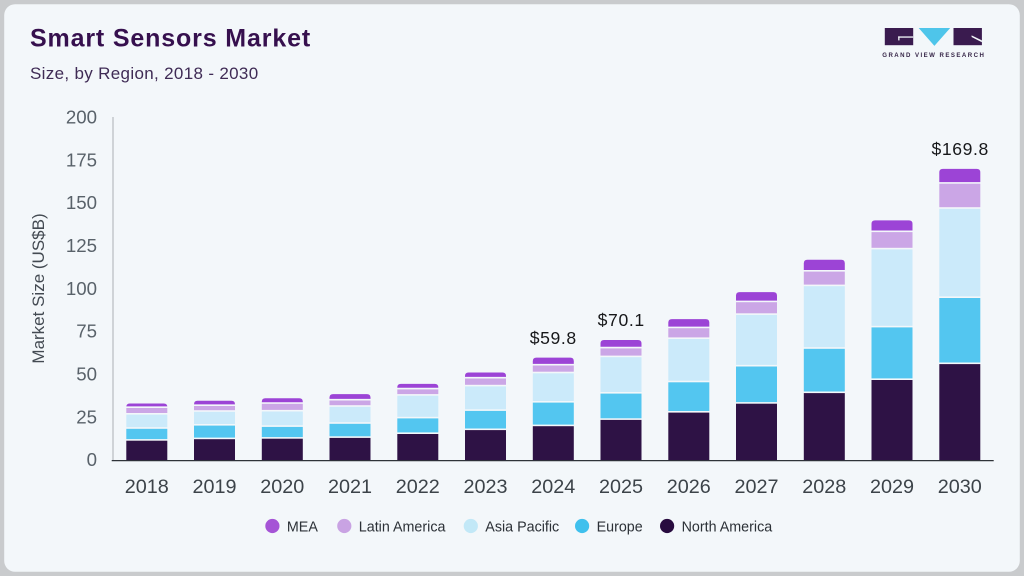 The image size is (1024, 576). I want to click on svg-text: 100, so click(81, 288).